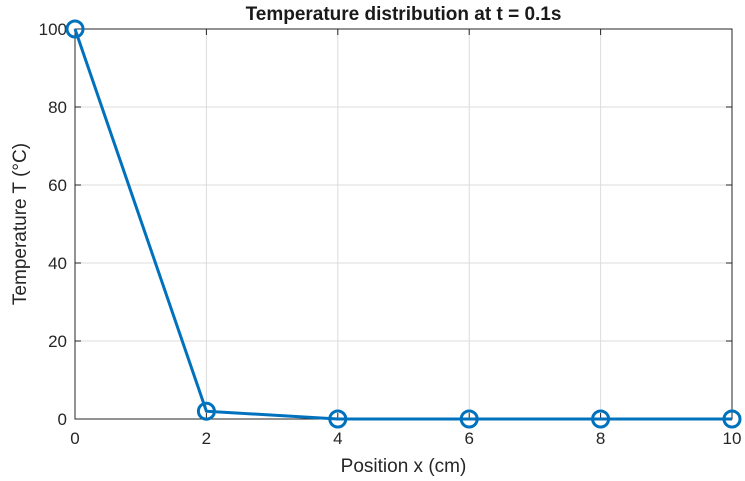  Describe the element at coordinates (53, 29) in the screenshot. I see `y-tick-label: 100` at that location.